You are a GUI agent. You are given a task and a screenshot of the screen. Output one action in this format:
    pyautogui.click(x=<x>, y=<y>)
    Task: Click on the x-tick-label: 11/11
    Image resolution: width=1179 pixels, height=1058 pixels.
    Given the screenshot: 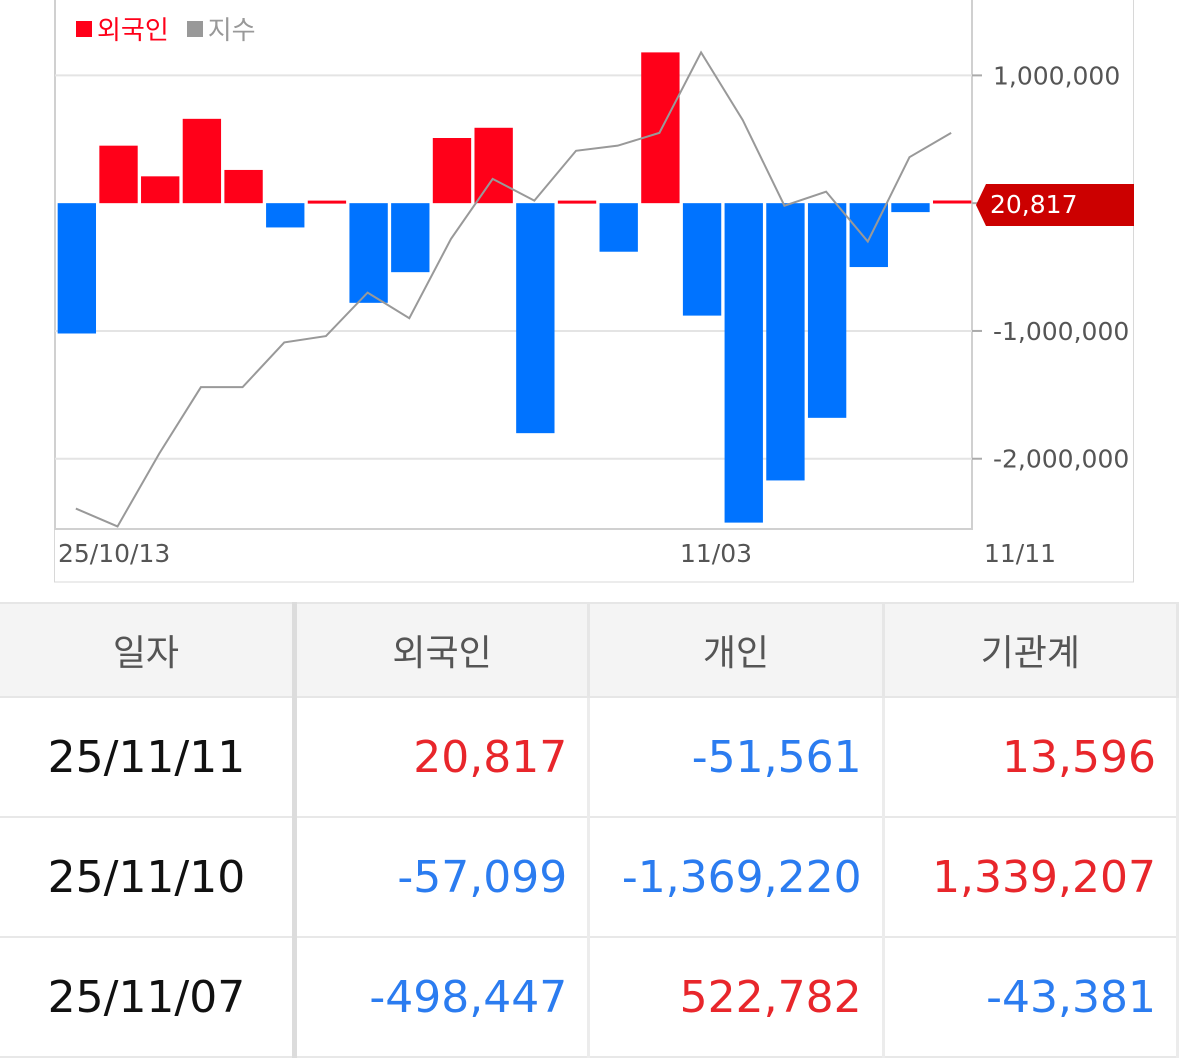 What is the action you would take?
    pyautogui.click(x=1020, y=553)
    